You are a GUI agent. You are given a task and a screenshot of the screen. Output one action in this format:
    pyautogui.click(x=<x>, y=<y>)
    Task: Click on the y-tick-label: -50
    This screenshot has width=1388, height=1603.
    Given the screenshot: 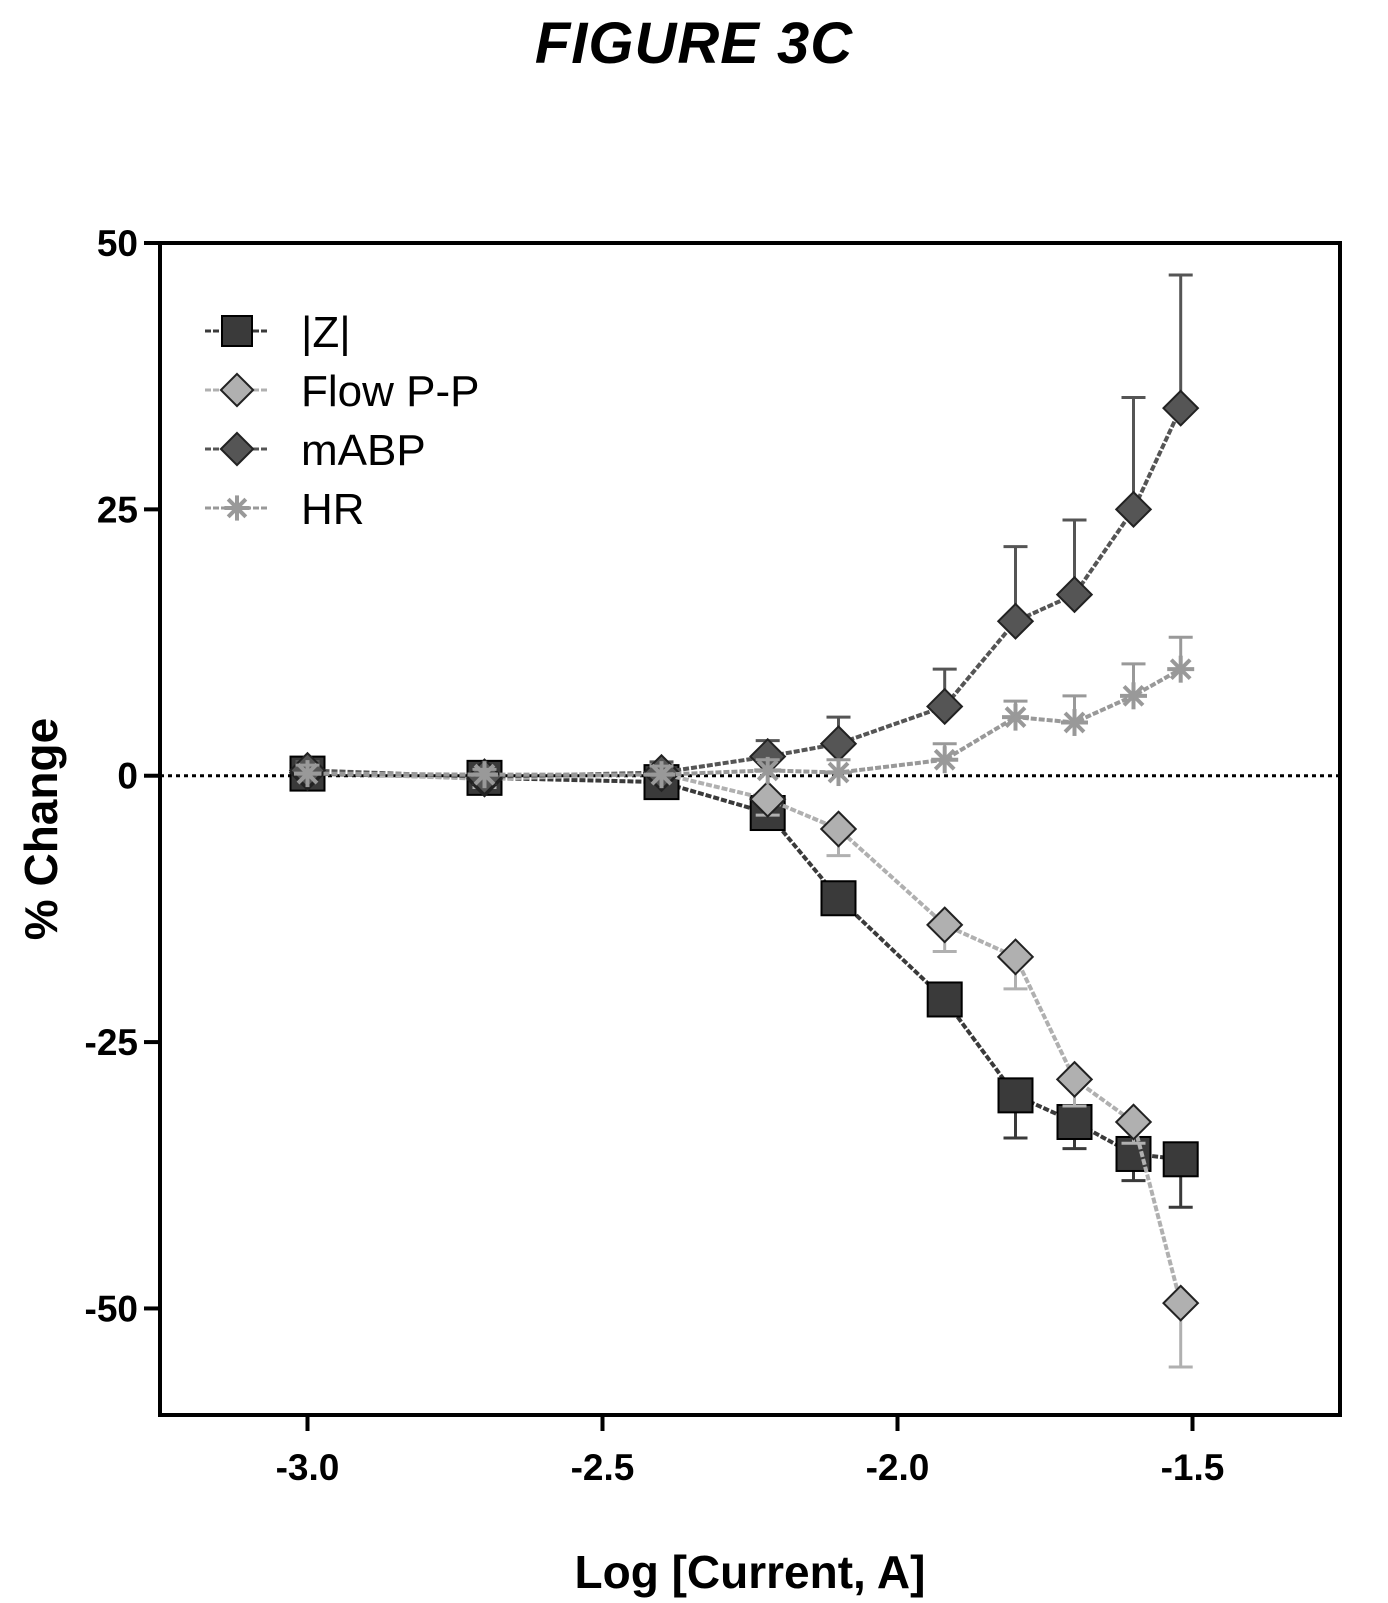 What is the action you would take?
    pyautogui.click(x=111, y=1308)
    